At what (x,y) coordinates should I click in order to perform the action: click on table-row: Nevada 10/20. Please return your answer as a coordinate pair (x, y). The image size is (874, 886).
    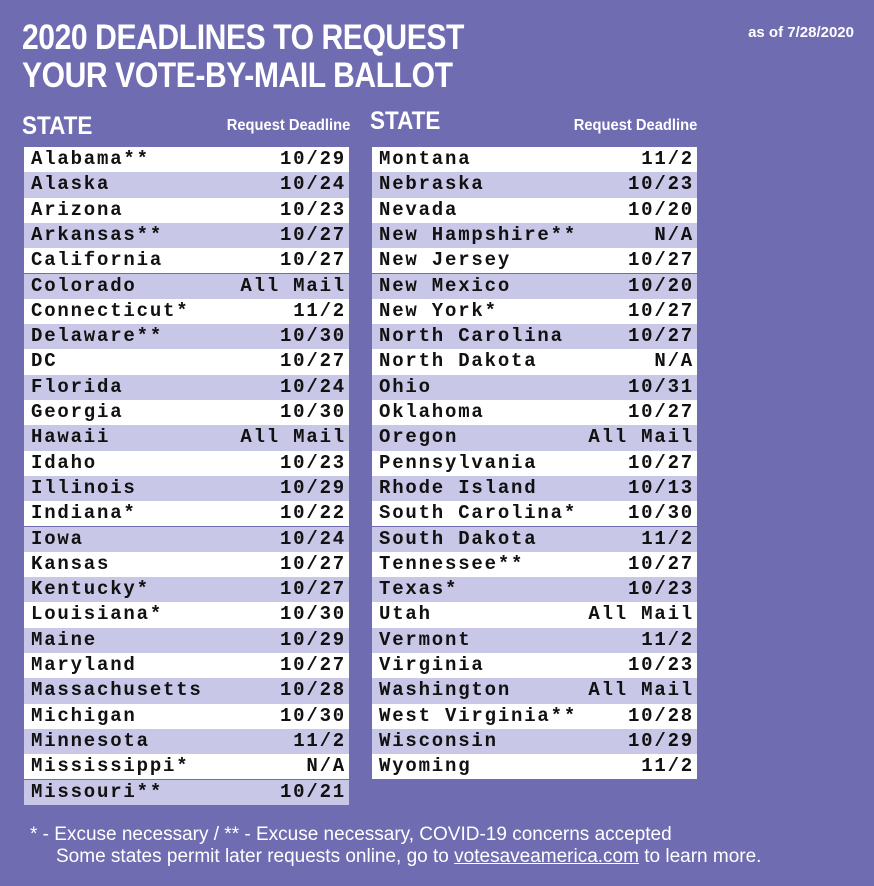
    Looking at the image, I should click on (534, 210).